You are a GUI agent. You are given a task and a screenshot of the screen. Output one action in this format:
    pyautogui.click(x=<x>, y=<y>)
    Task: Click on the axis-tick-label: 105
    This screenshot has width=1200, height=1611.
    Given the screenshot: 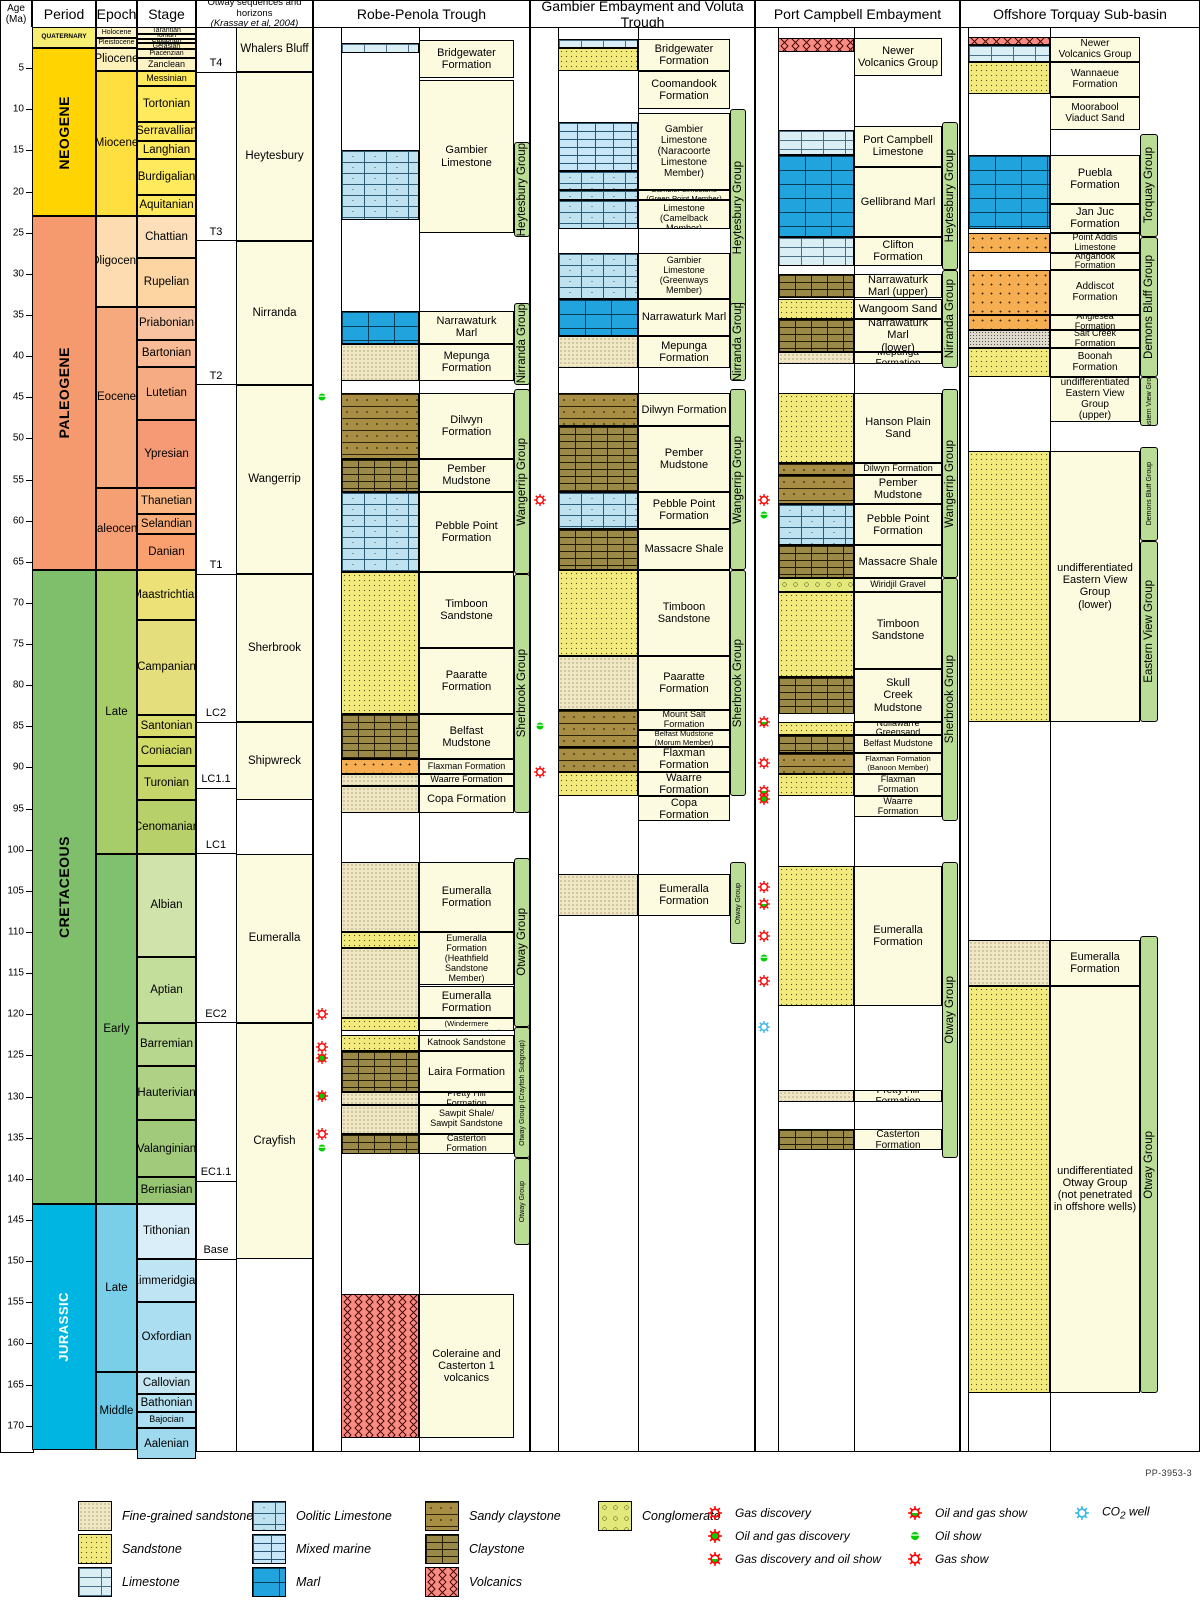 What is the action you would take?
    pyautogui.click(x=15, y=891)
    